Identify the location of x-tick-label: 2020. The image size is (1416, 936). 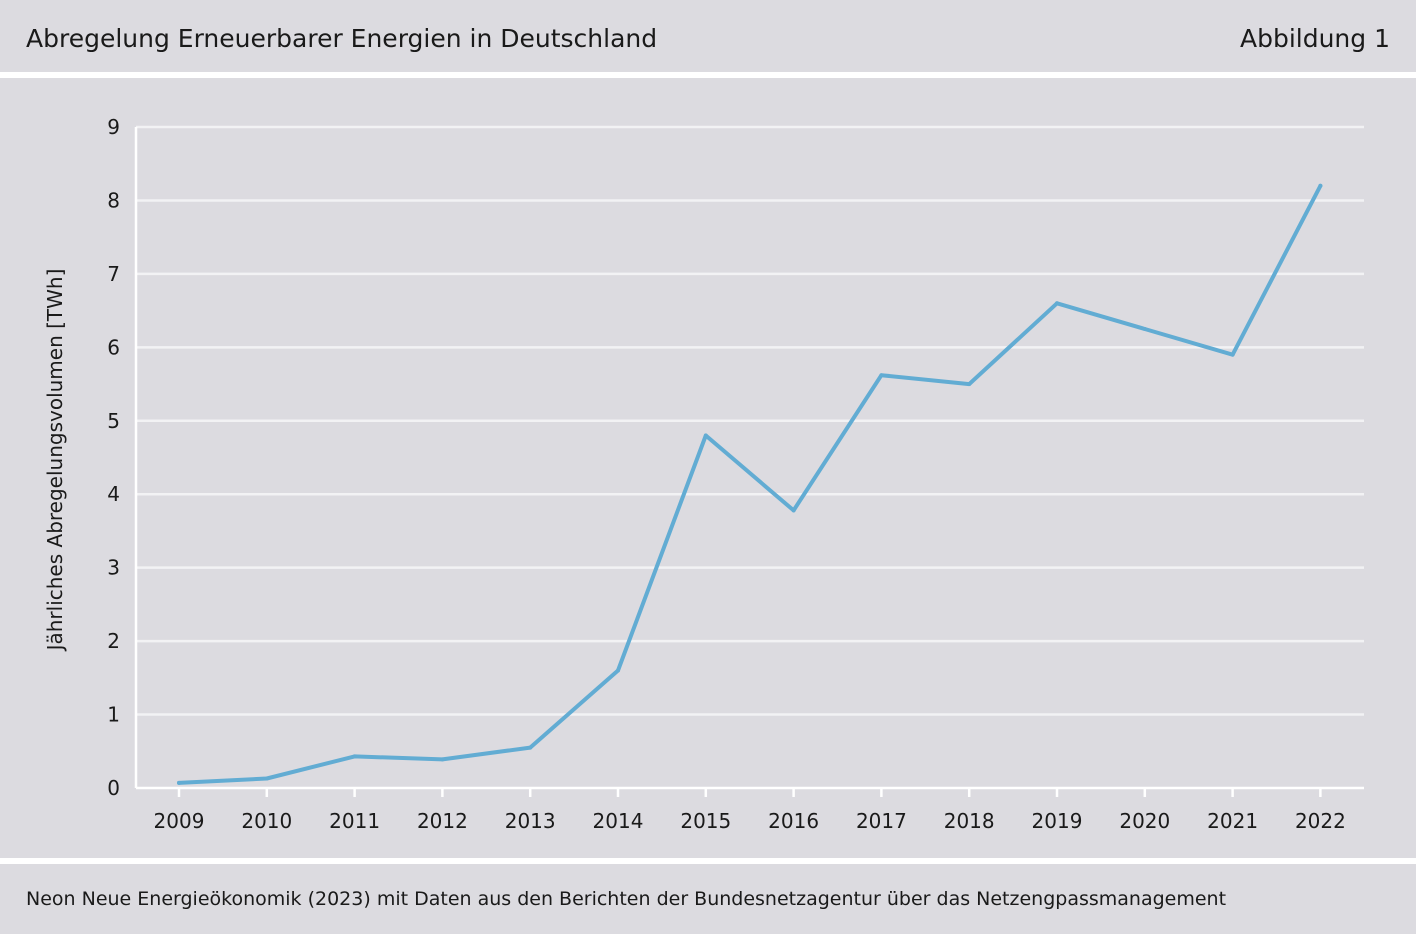
(1144, 821).